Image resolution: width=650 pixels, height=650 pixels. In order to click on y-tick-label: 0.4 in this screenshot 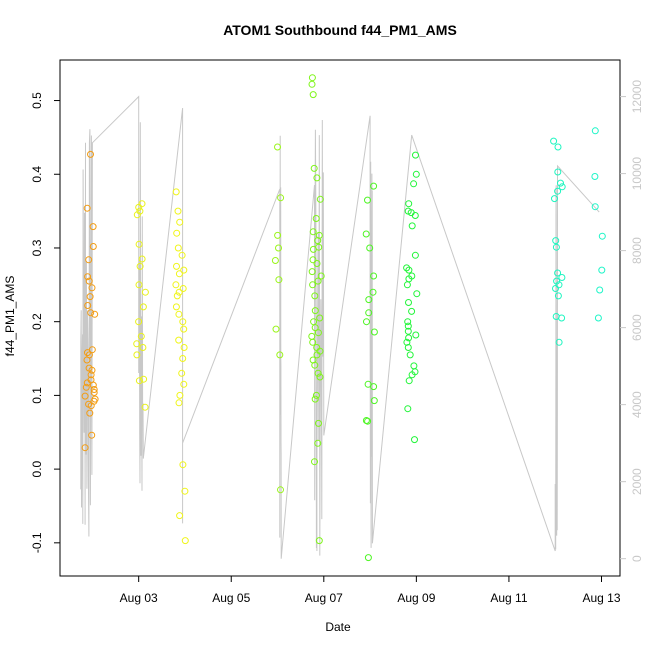, I will do `click(37, 174)`.